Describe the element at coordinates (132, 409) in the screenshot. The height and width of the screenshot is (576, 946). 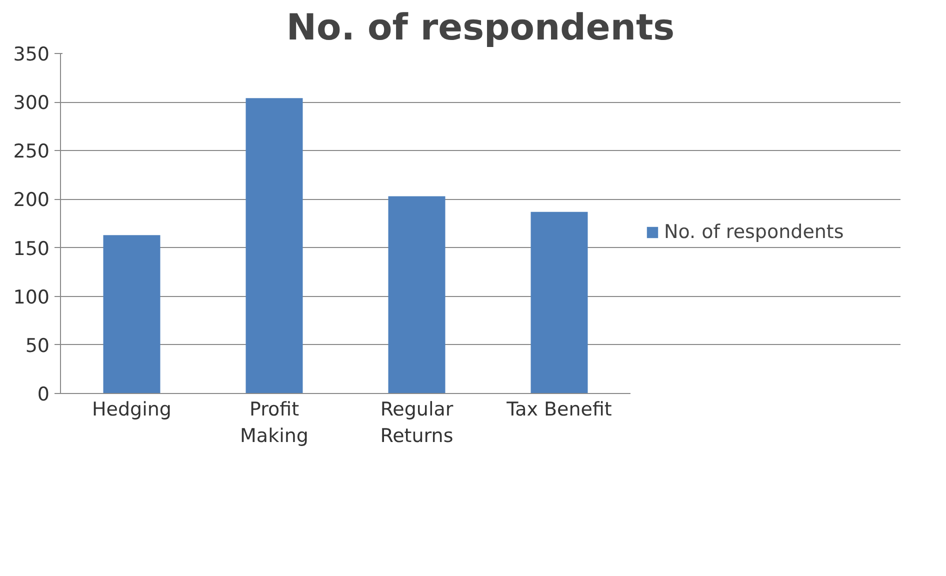
I see `x-tick-label: Hedging` at that location.